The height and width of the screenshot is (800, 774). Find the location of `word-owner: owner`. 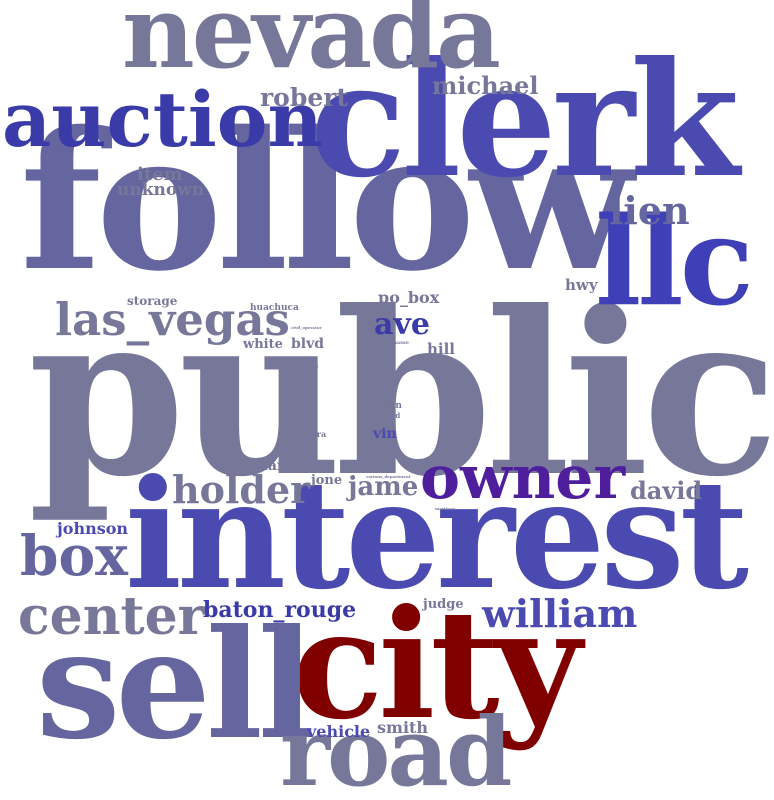

word-owner: owner is located at coordinates (523, 478).